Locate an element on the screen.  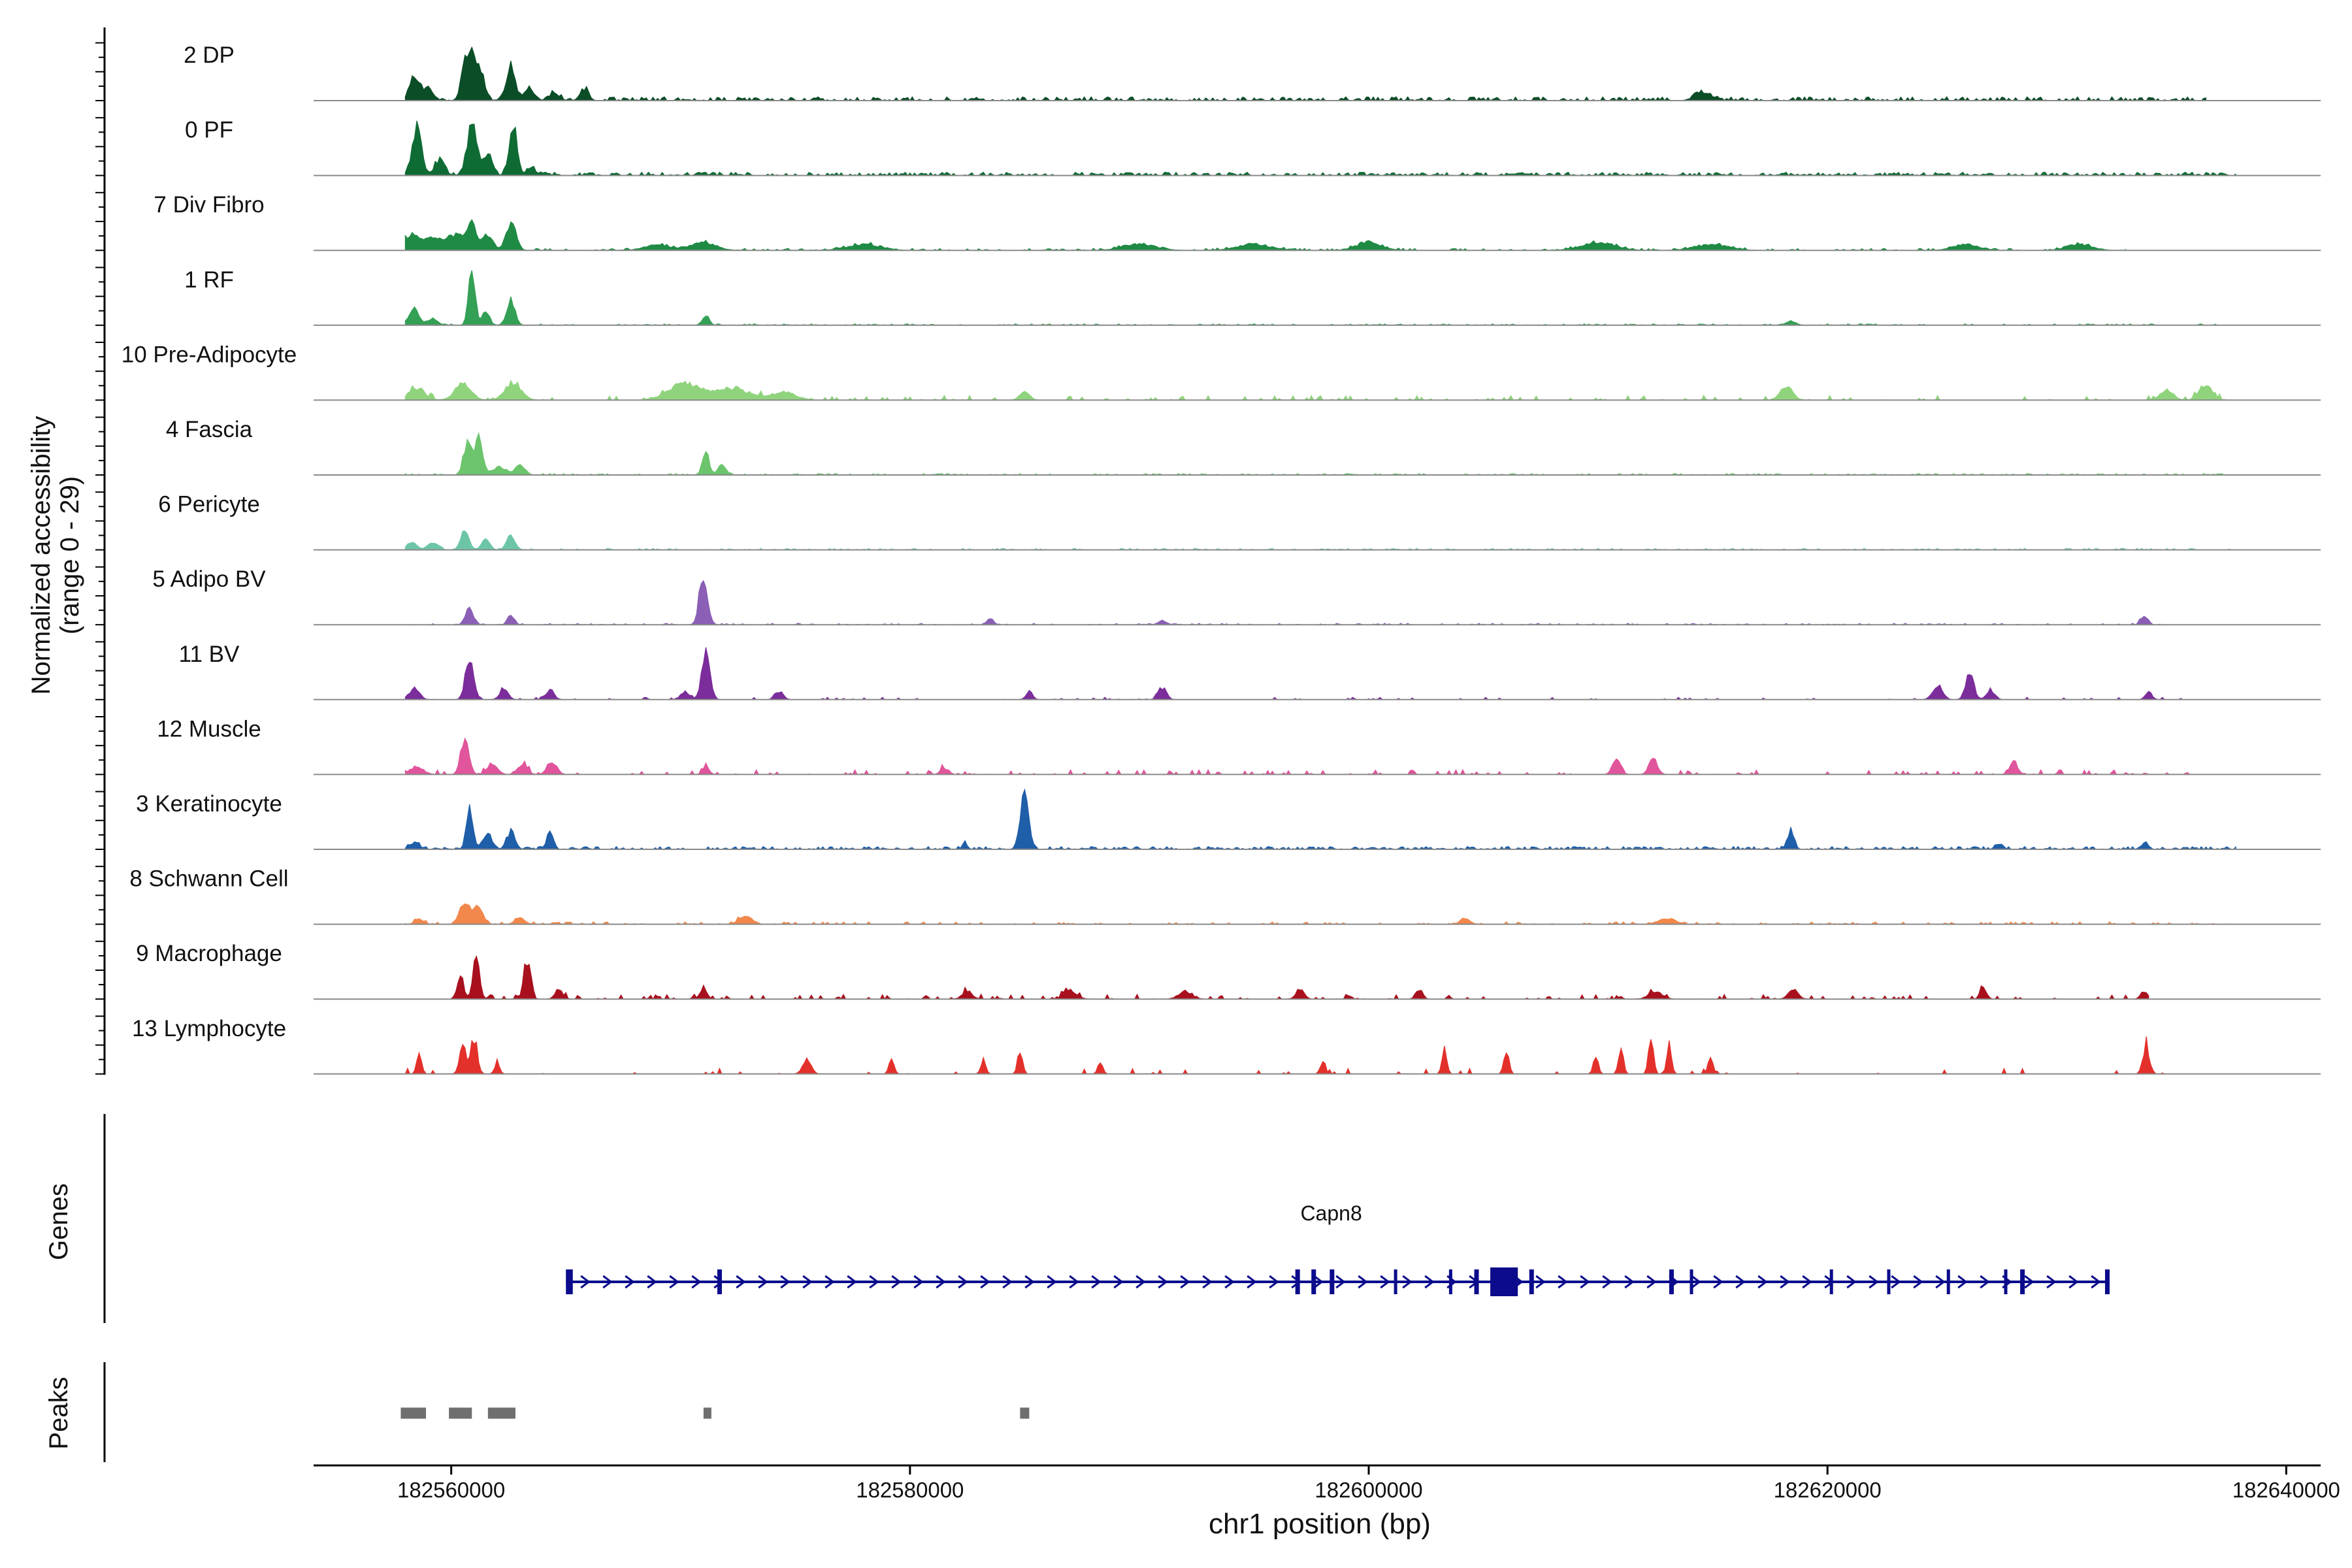
track-2-dp: 2 DP is located at coordinates (1252, 72).